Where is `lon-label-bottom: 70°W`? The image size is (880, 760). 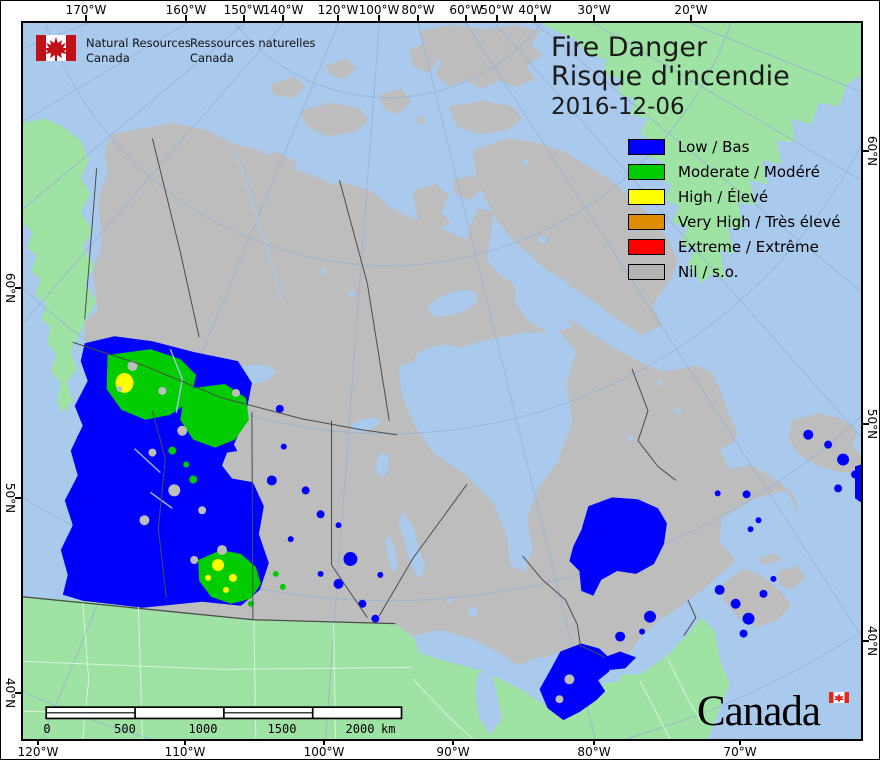
lon-label-bottom: 70°W is located at coordinates (740, 752).